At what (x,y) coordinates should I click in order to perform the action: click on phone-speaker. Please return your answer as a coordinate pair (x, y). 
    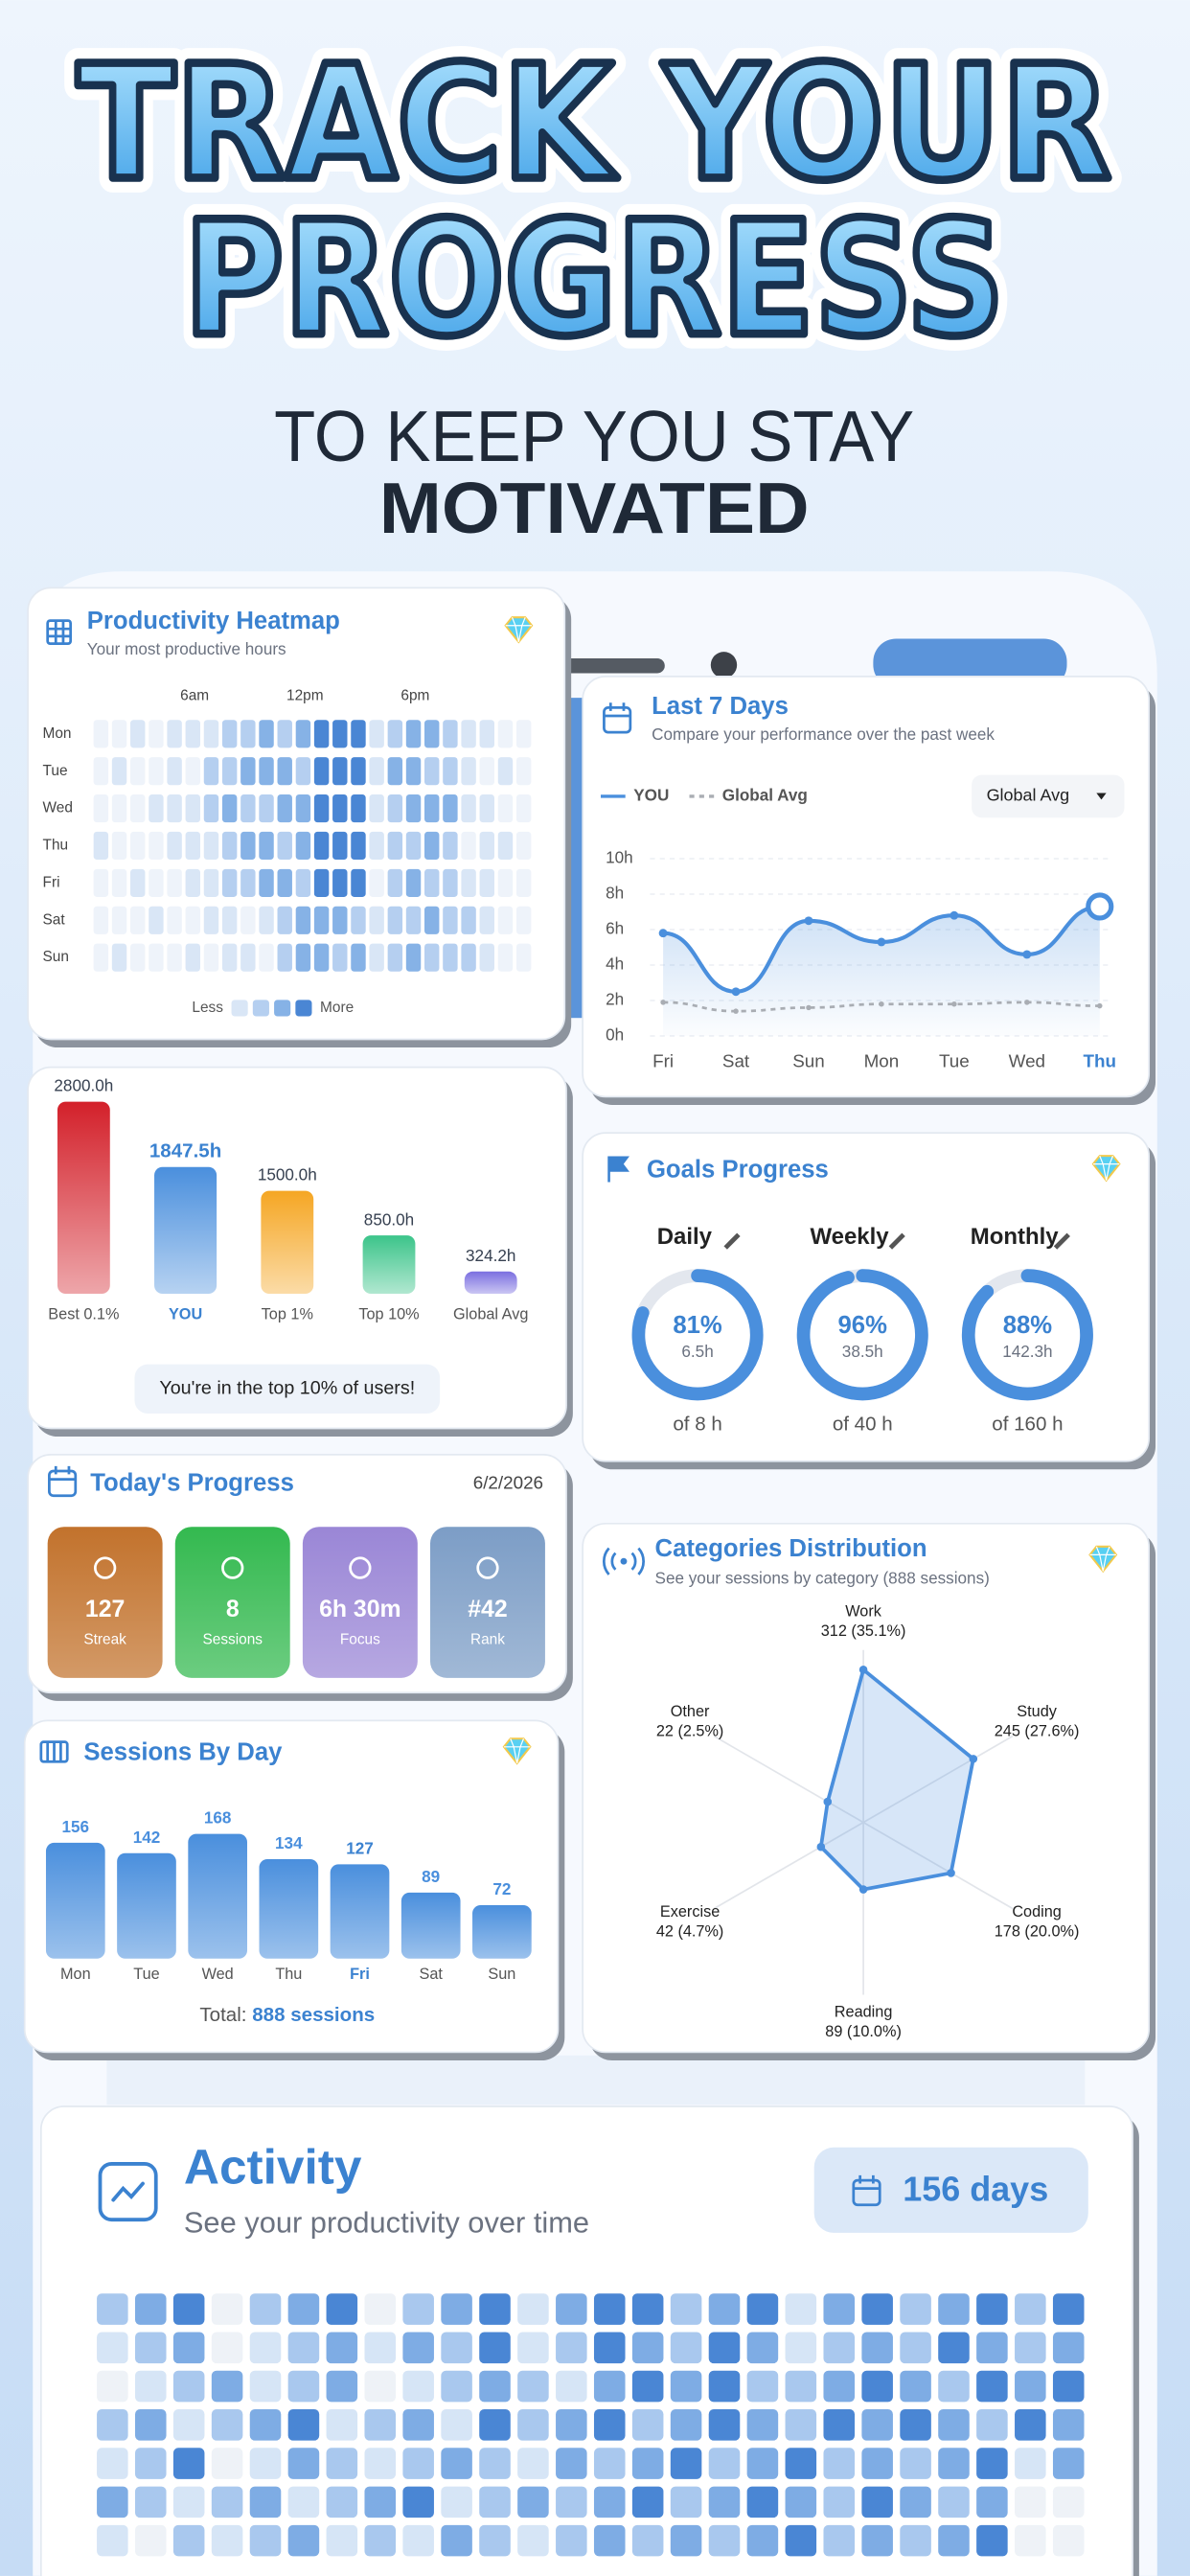
    Looking at the image, I should click on (612, 666).